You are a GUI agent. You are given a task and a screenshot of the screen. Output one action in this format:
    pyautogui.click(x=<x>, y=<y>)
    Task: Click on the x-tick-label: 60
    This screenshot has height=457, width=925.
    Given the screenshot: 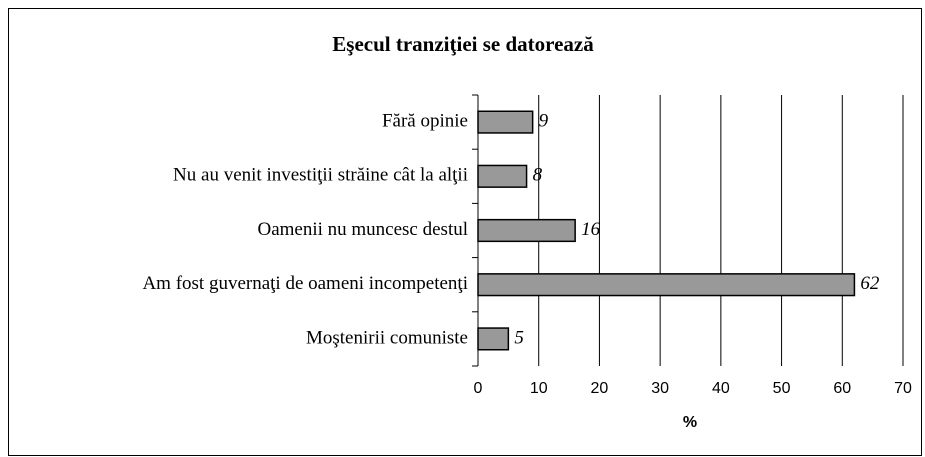 What is the action you would take?
    pyautogui.click(x=842, y=388)
    